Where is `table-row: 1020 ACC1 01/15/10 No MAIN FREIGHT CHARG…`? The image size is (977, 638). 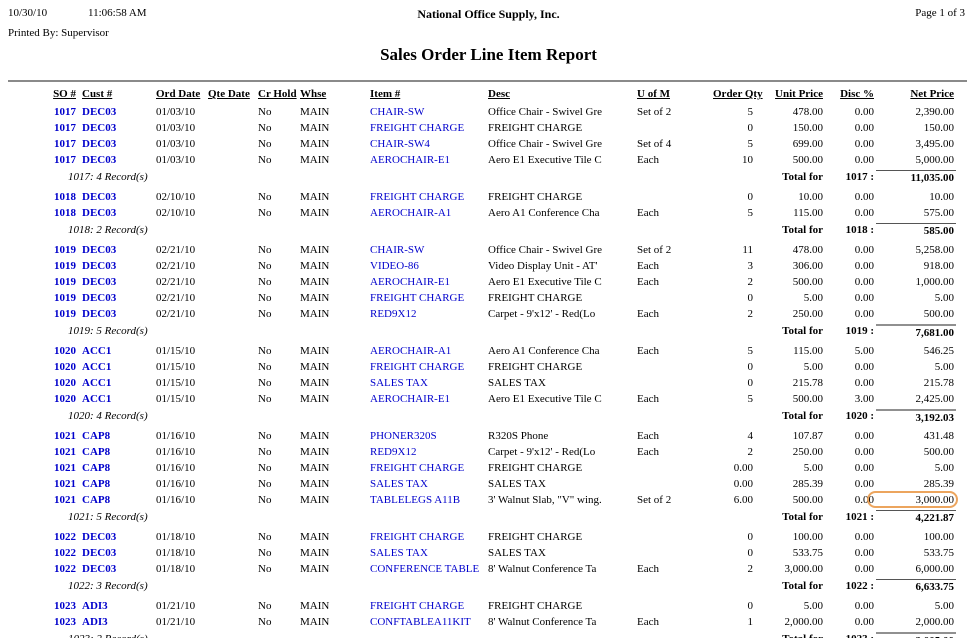
table-row: 1020 ACC1 01/15/10 No MAIN FREIGHT CHARG… is located at coordinates (488, 367).